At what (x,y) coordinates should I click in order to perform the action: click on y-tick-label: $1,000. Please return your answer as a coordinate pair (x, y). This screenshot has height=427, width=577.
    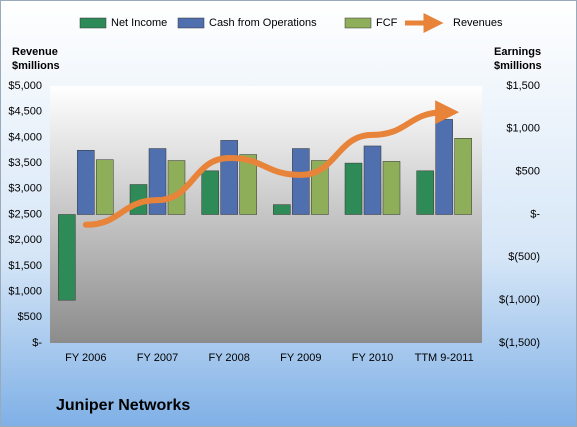
    Looking at the image, I should click on (25, 292).